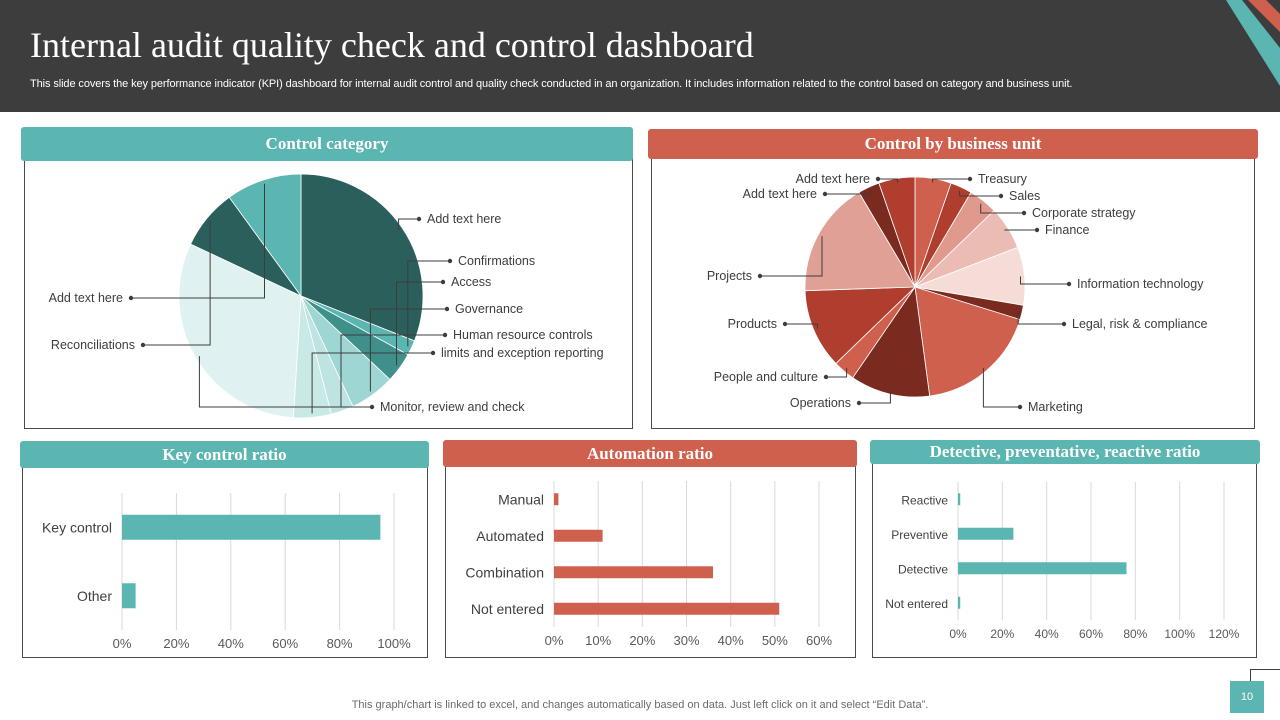 The height and width of the screenshot is (720, 1280). I want to click on x-tick-label: 50%, so click(775, 640).